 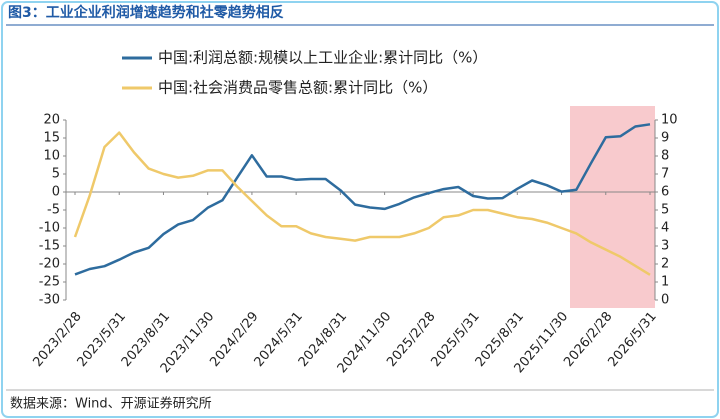 What do you see at coordinates (665, 156) in the screenshot?
I see `y2-tick-label: 8` at bounding box center [665, 156].